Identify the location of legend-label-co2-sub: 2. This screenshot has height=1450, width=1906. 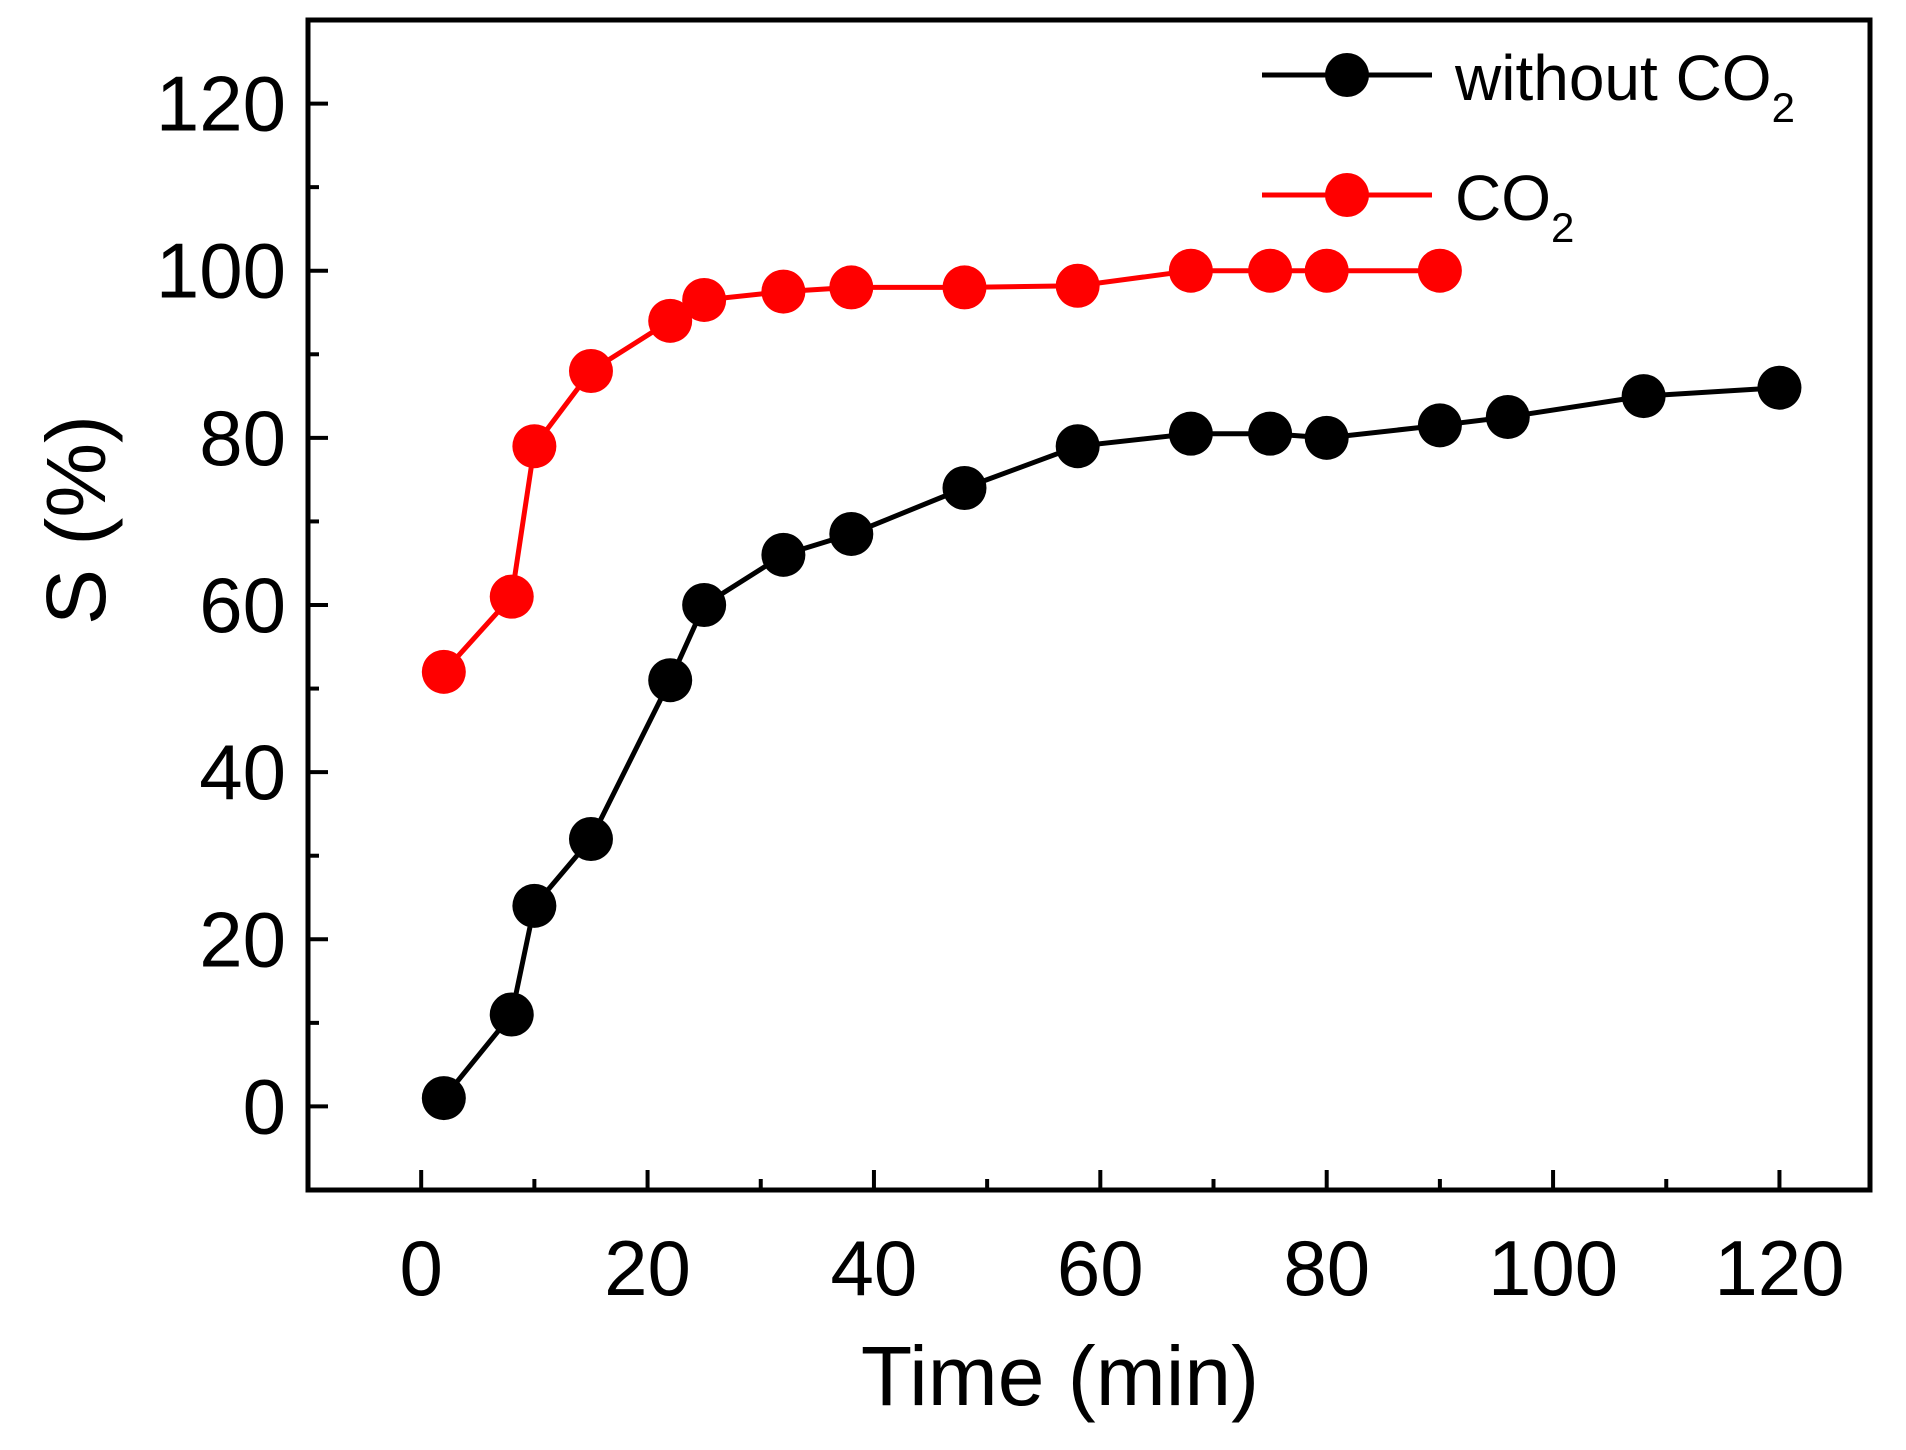
(1562, 227).